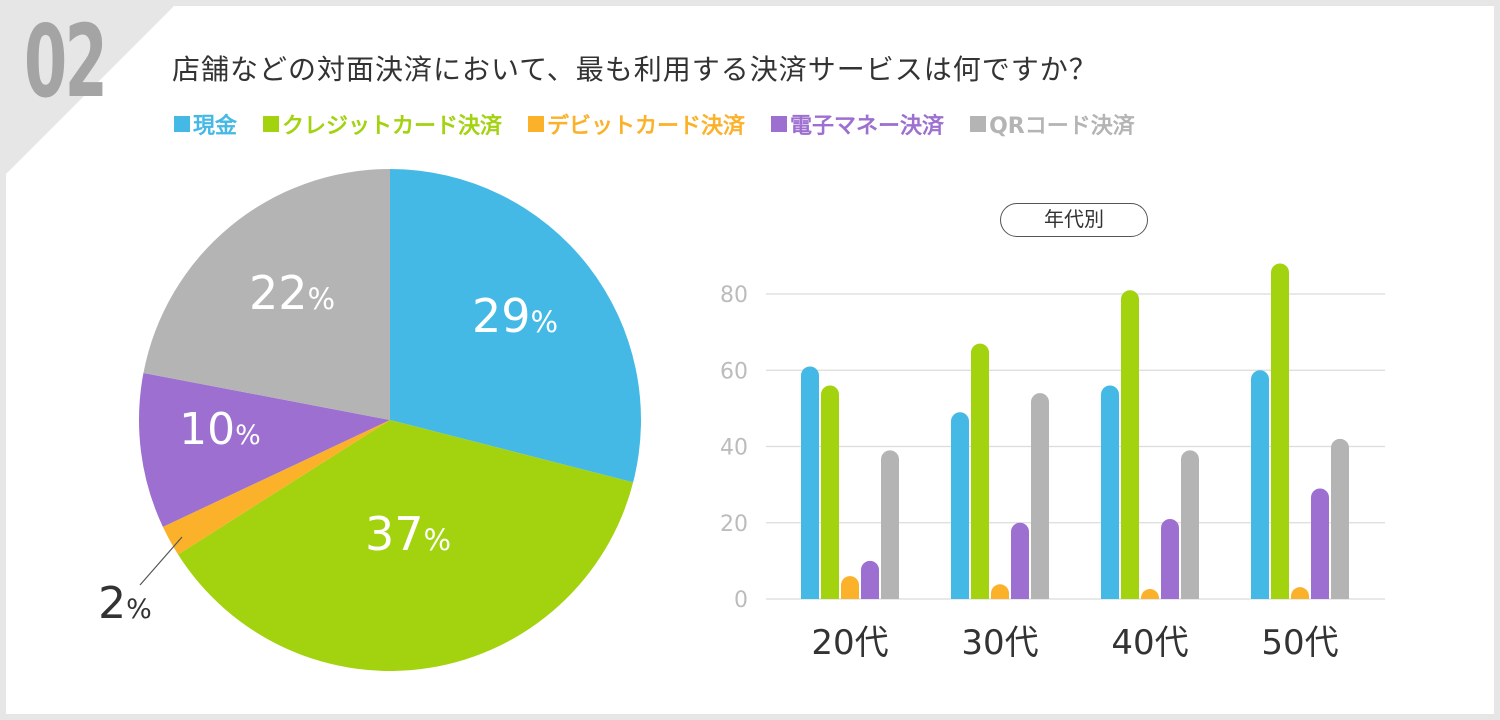 The image size is (1500, 720). Describe the element at coordinates (734, 448) in the screenshot. I see `y-tick-label: 40` at that location.